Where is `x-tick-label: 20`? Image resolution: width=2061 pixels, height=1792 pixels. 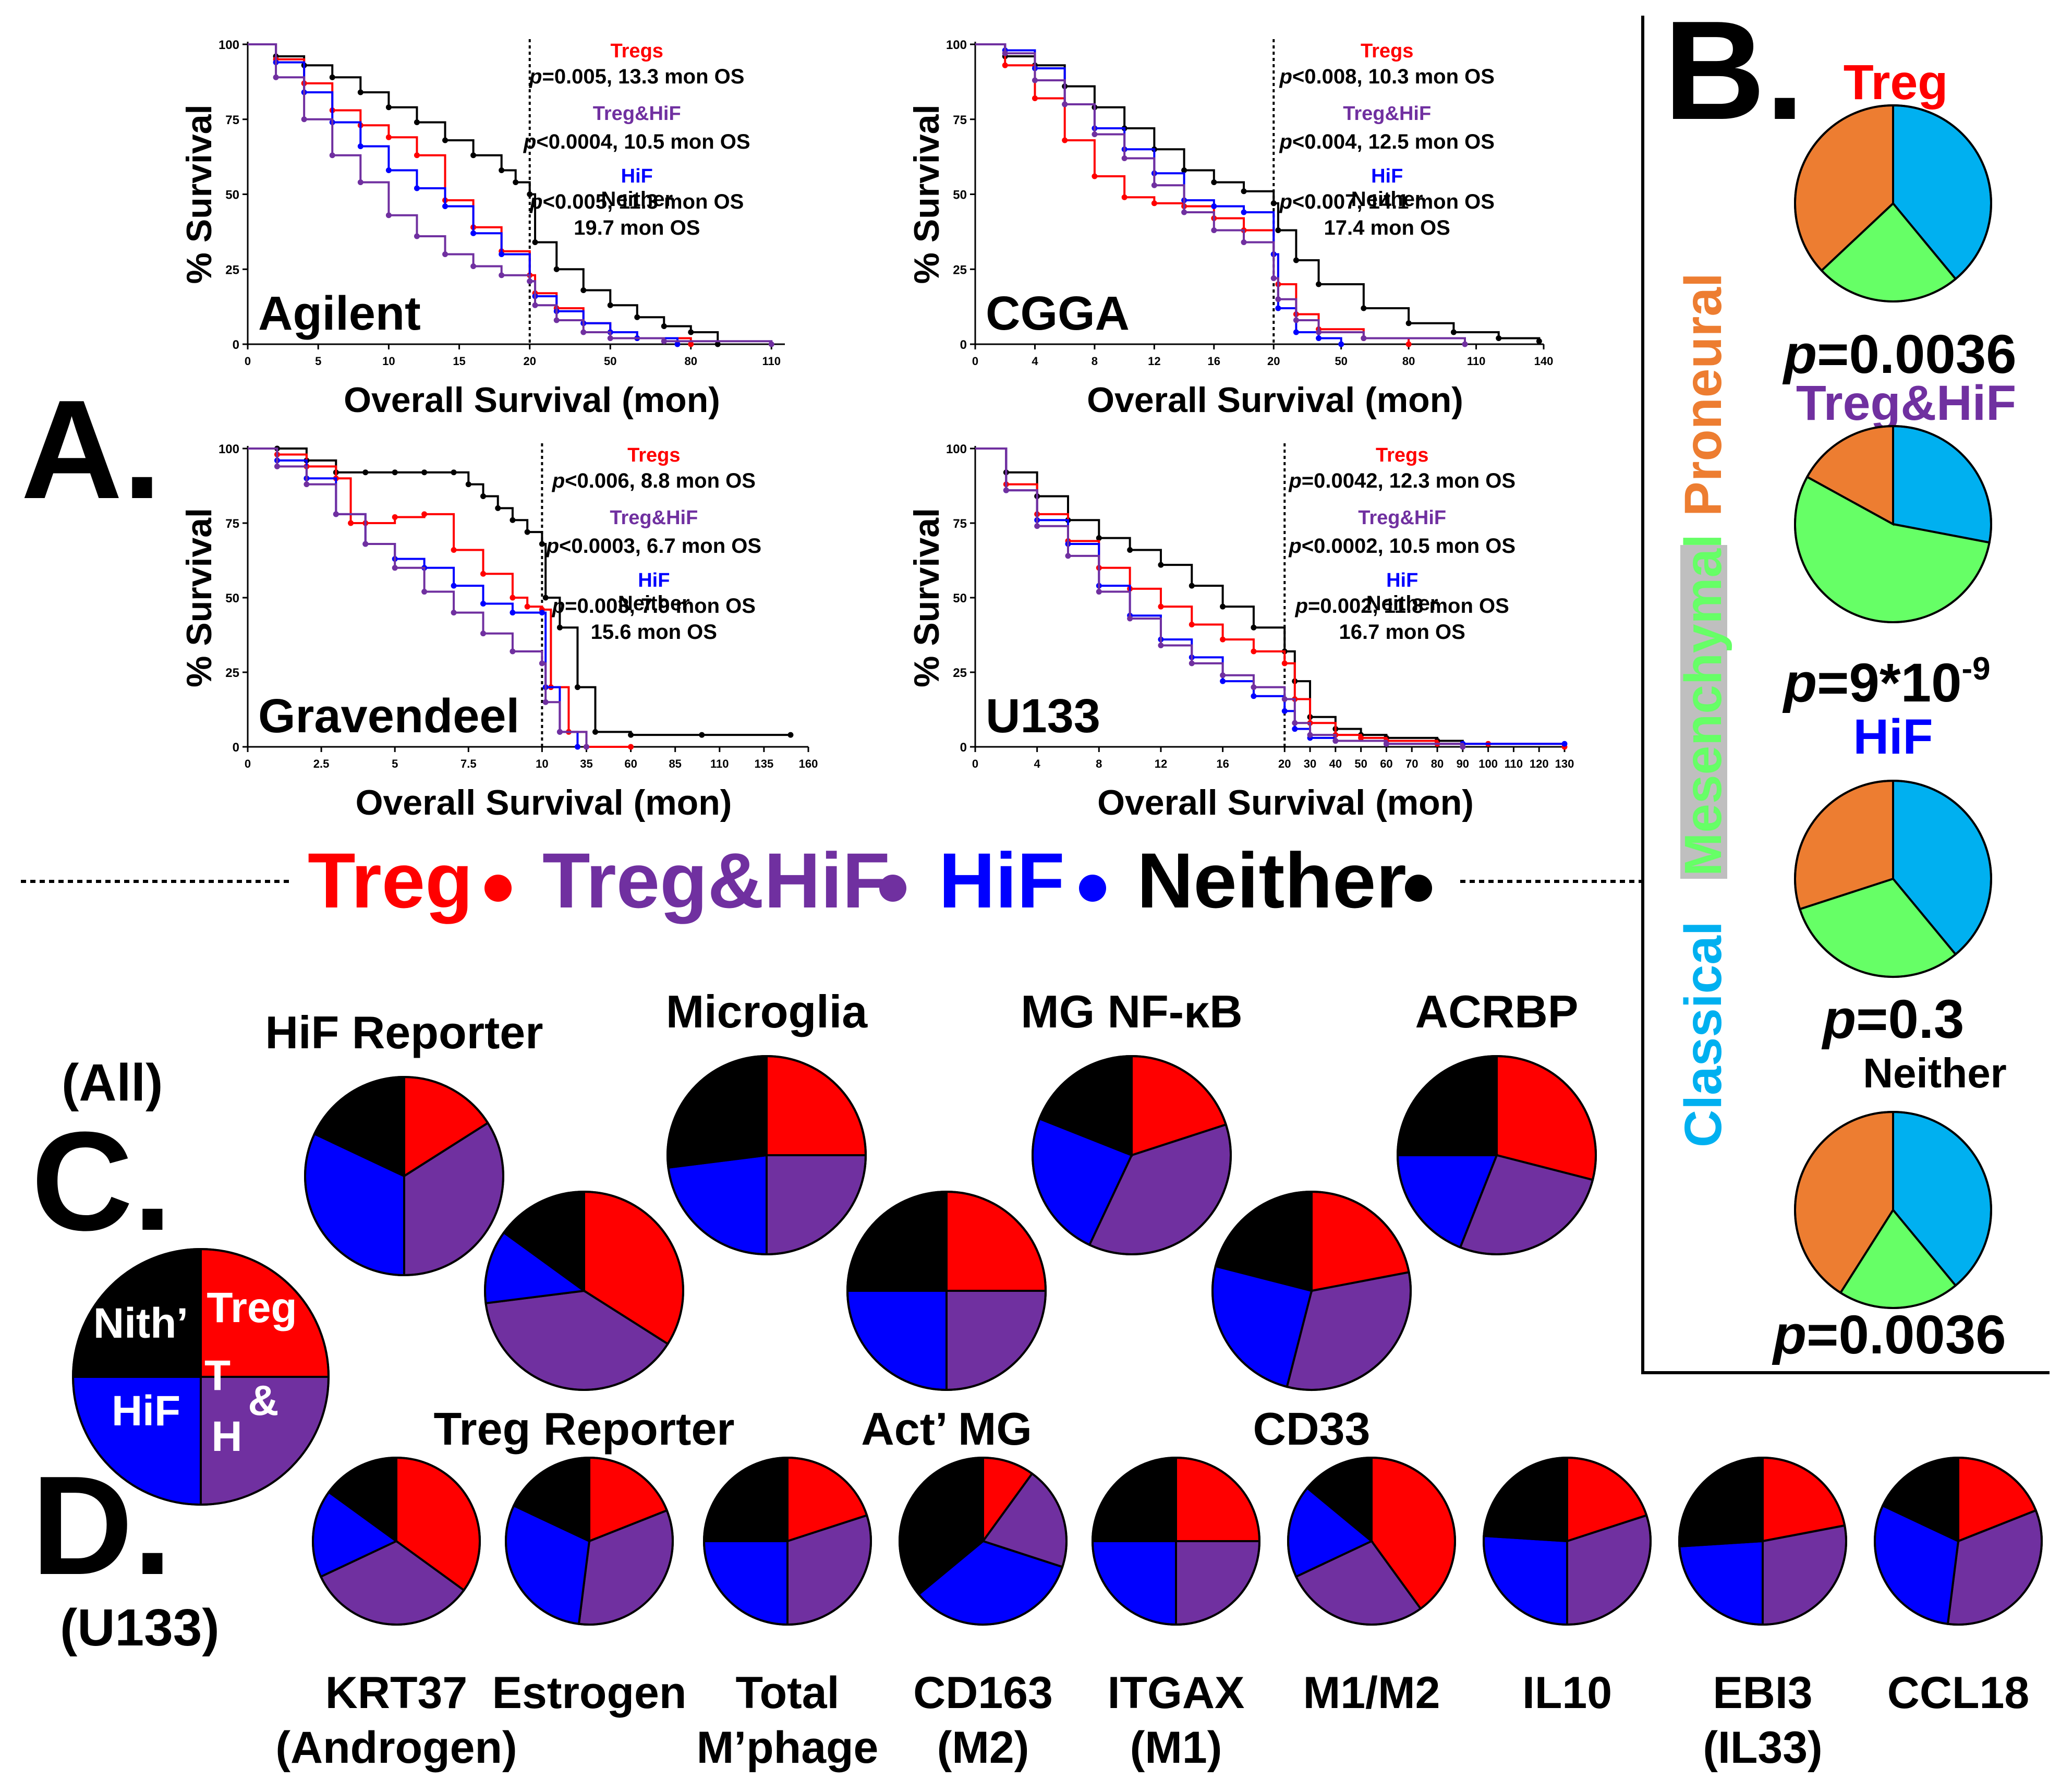
x-tick-label: 20 is located at coordinates (530, 361).